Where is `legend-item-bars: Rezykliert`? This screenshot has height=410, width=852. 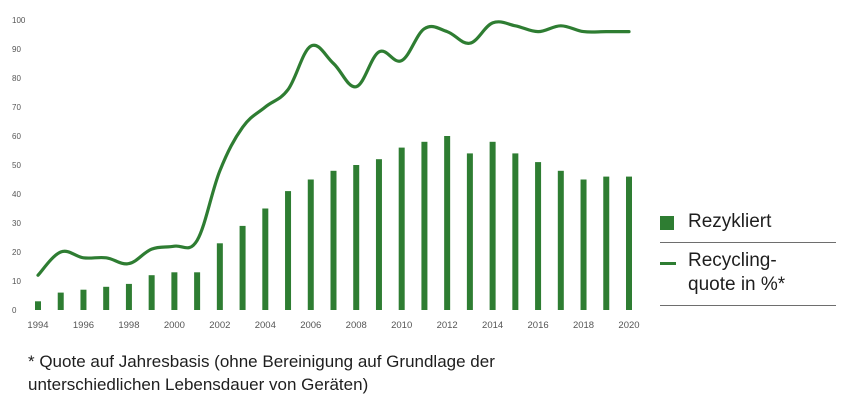
legend-item-bars: Rezykliert is located at coordinates (748, 223).